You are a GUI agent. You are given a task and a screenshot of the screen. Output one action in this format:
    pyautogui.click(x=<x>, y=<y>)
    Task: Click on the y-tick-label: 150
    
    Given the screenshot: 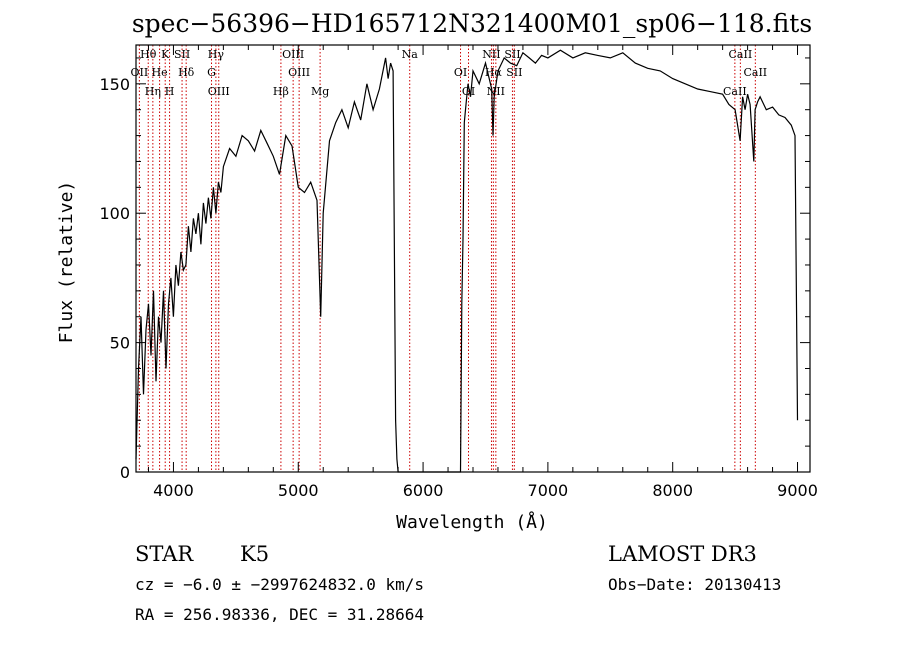 What is the action you would take?
    pyautogui.click(x=114, y=84)
    